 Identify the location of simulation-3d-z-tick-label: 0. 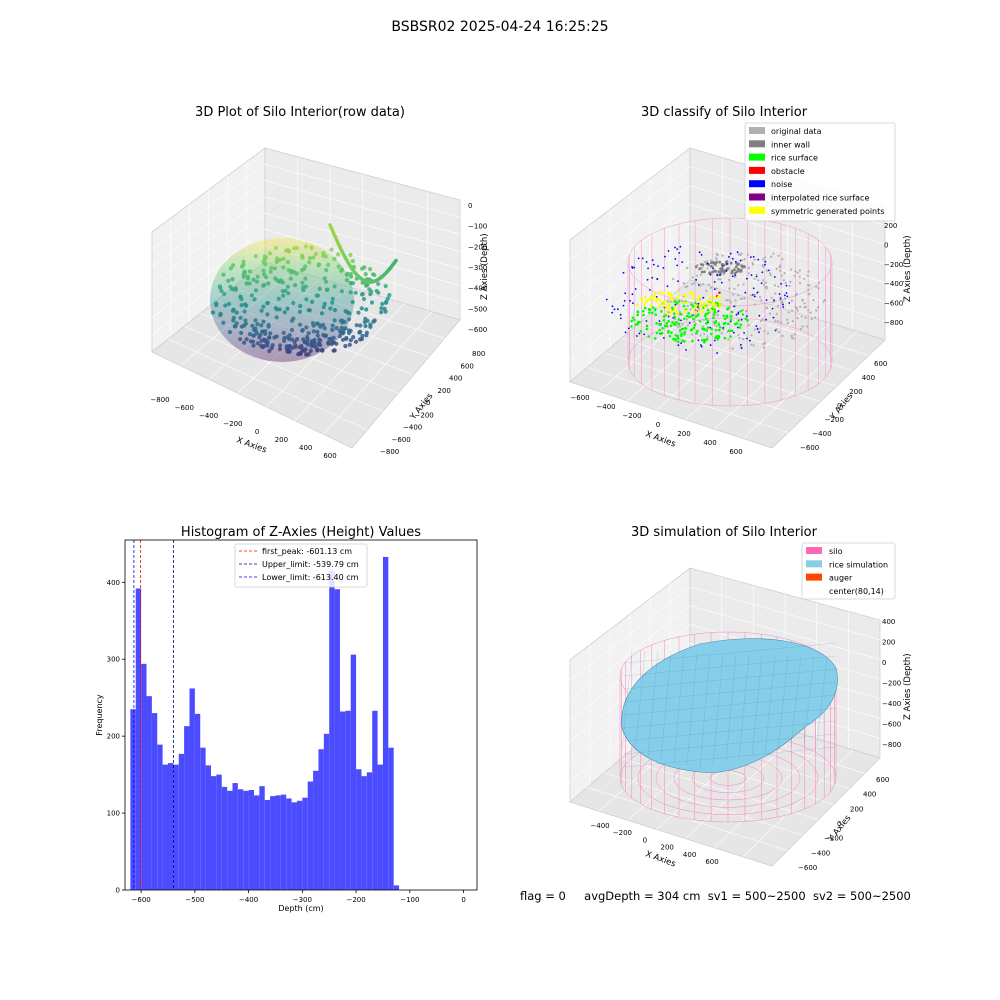
(884, 663).